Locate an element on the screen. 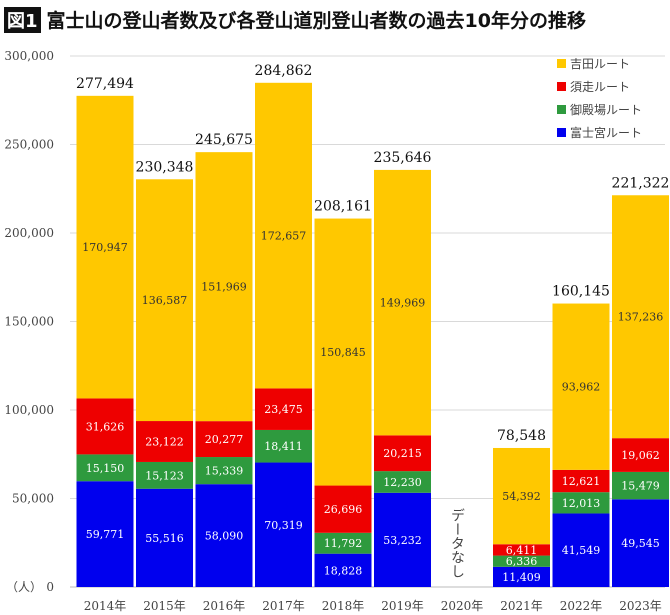  y-axis-label: （人） is located at coordinates (24, 587).